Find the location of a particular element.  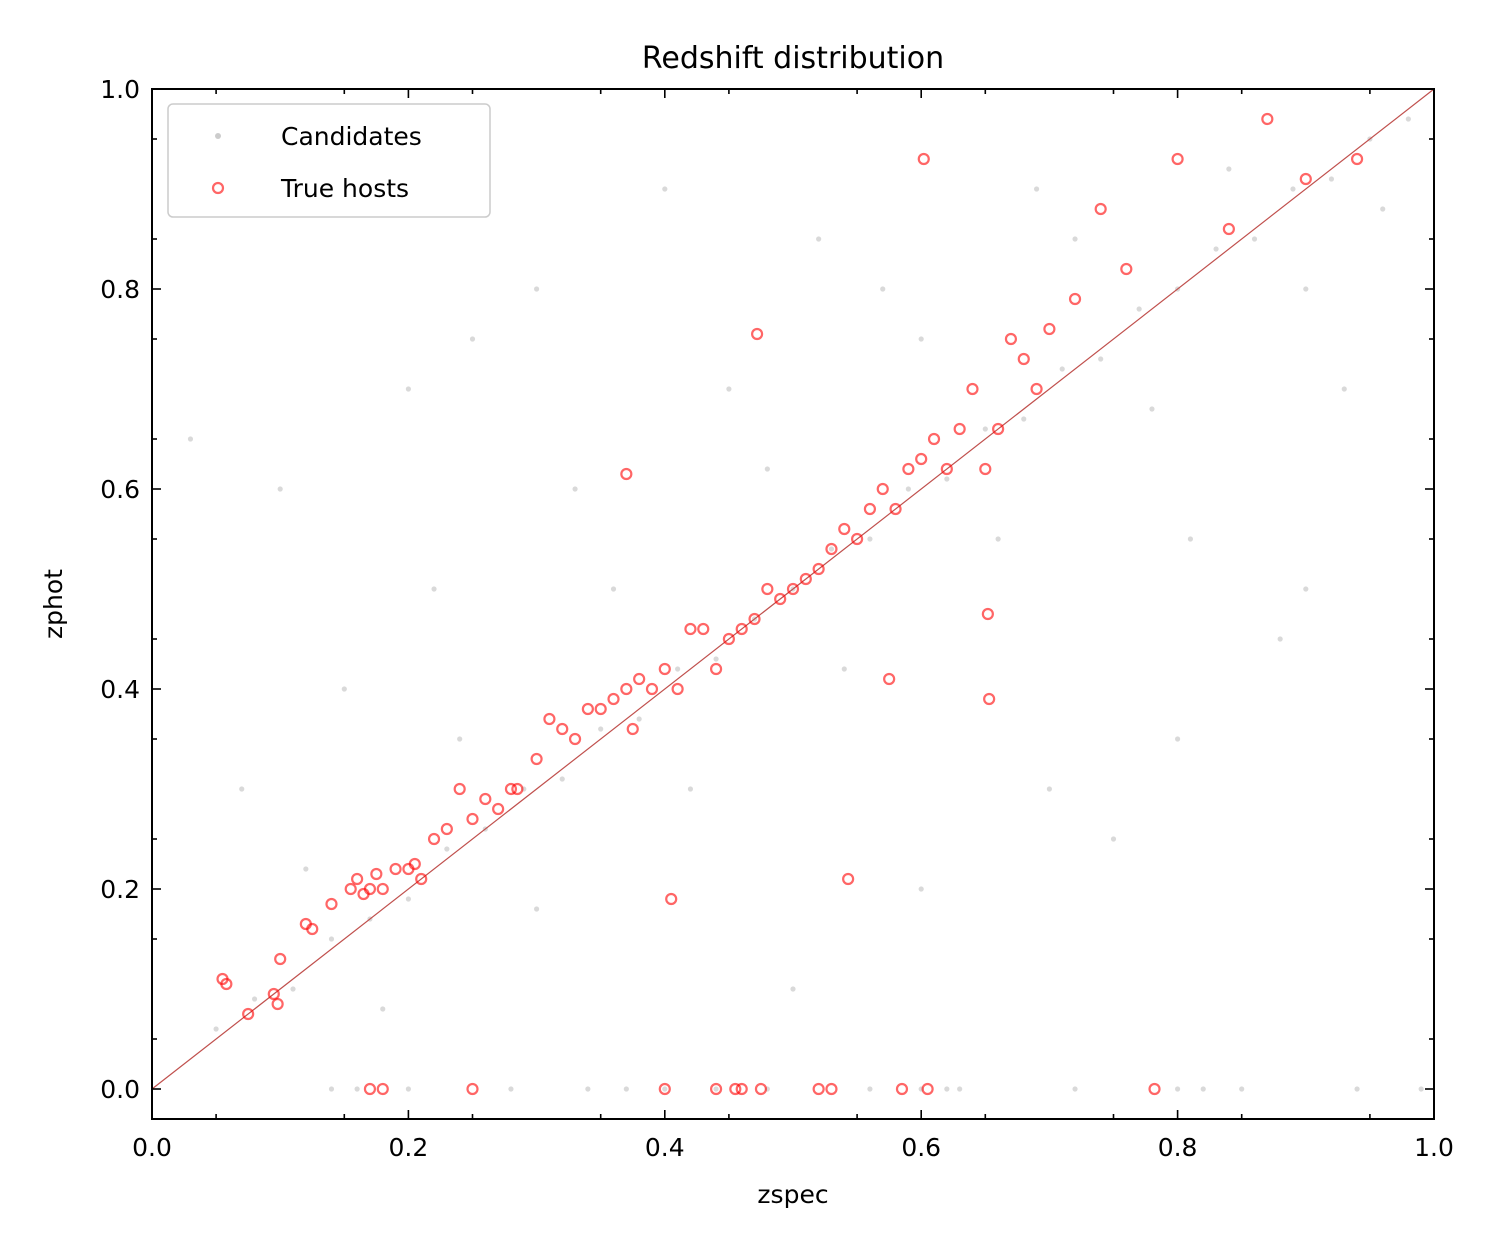

x-tick-label: 0.2 is located at coordinates (409, 1147).